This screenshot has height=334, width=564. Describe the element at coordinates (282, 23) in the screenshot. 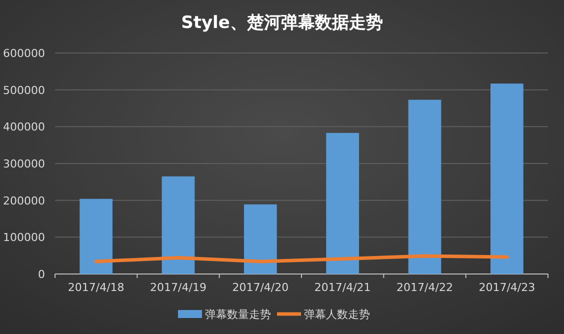

I see `chart-title: Style、楚河弹幕数据走势` at that location.